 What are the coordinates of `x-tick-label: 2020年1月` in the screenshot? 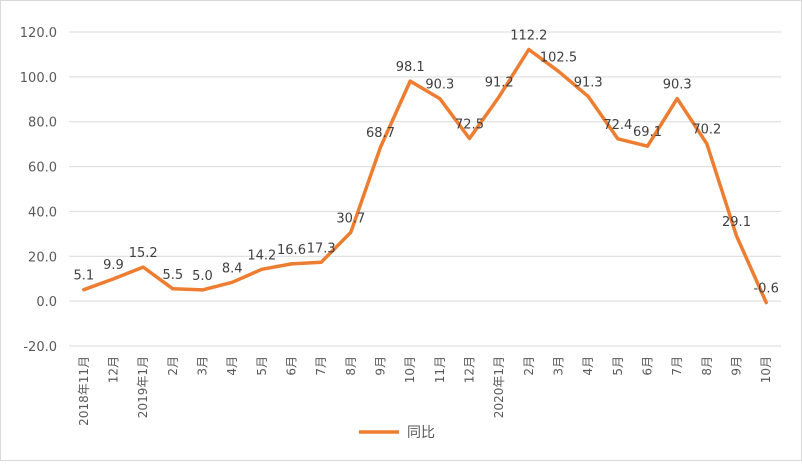 It's located at (499, 387).